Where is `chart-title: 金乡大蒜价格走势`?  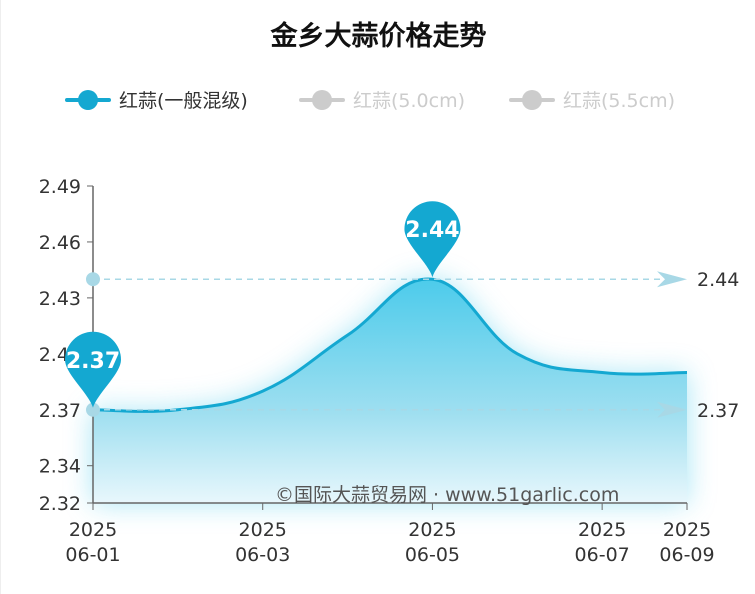
chart-title: 金乡大蒜价格走势 is located at coordinates (378, 36).